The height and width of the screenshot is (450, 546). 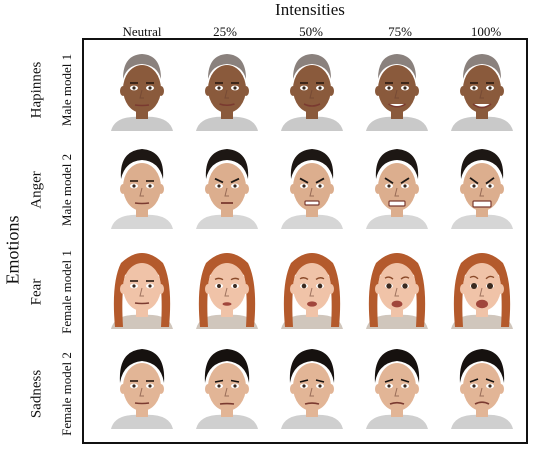 I want to click on row-label-emotion-2: Anger, so click(x=36, y=190).